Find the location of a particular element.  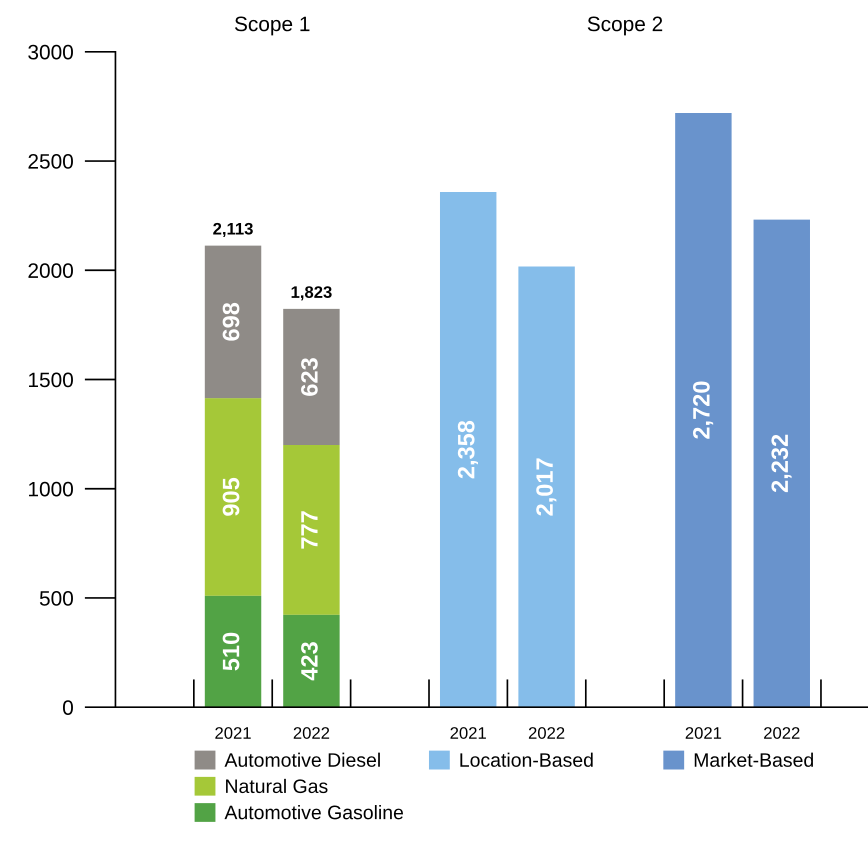

data-label: 623 is located at coordinates (309, 377).